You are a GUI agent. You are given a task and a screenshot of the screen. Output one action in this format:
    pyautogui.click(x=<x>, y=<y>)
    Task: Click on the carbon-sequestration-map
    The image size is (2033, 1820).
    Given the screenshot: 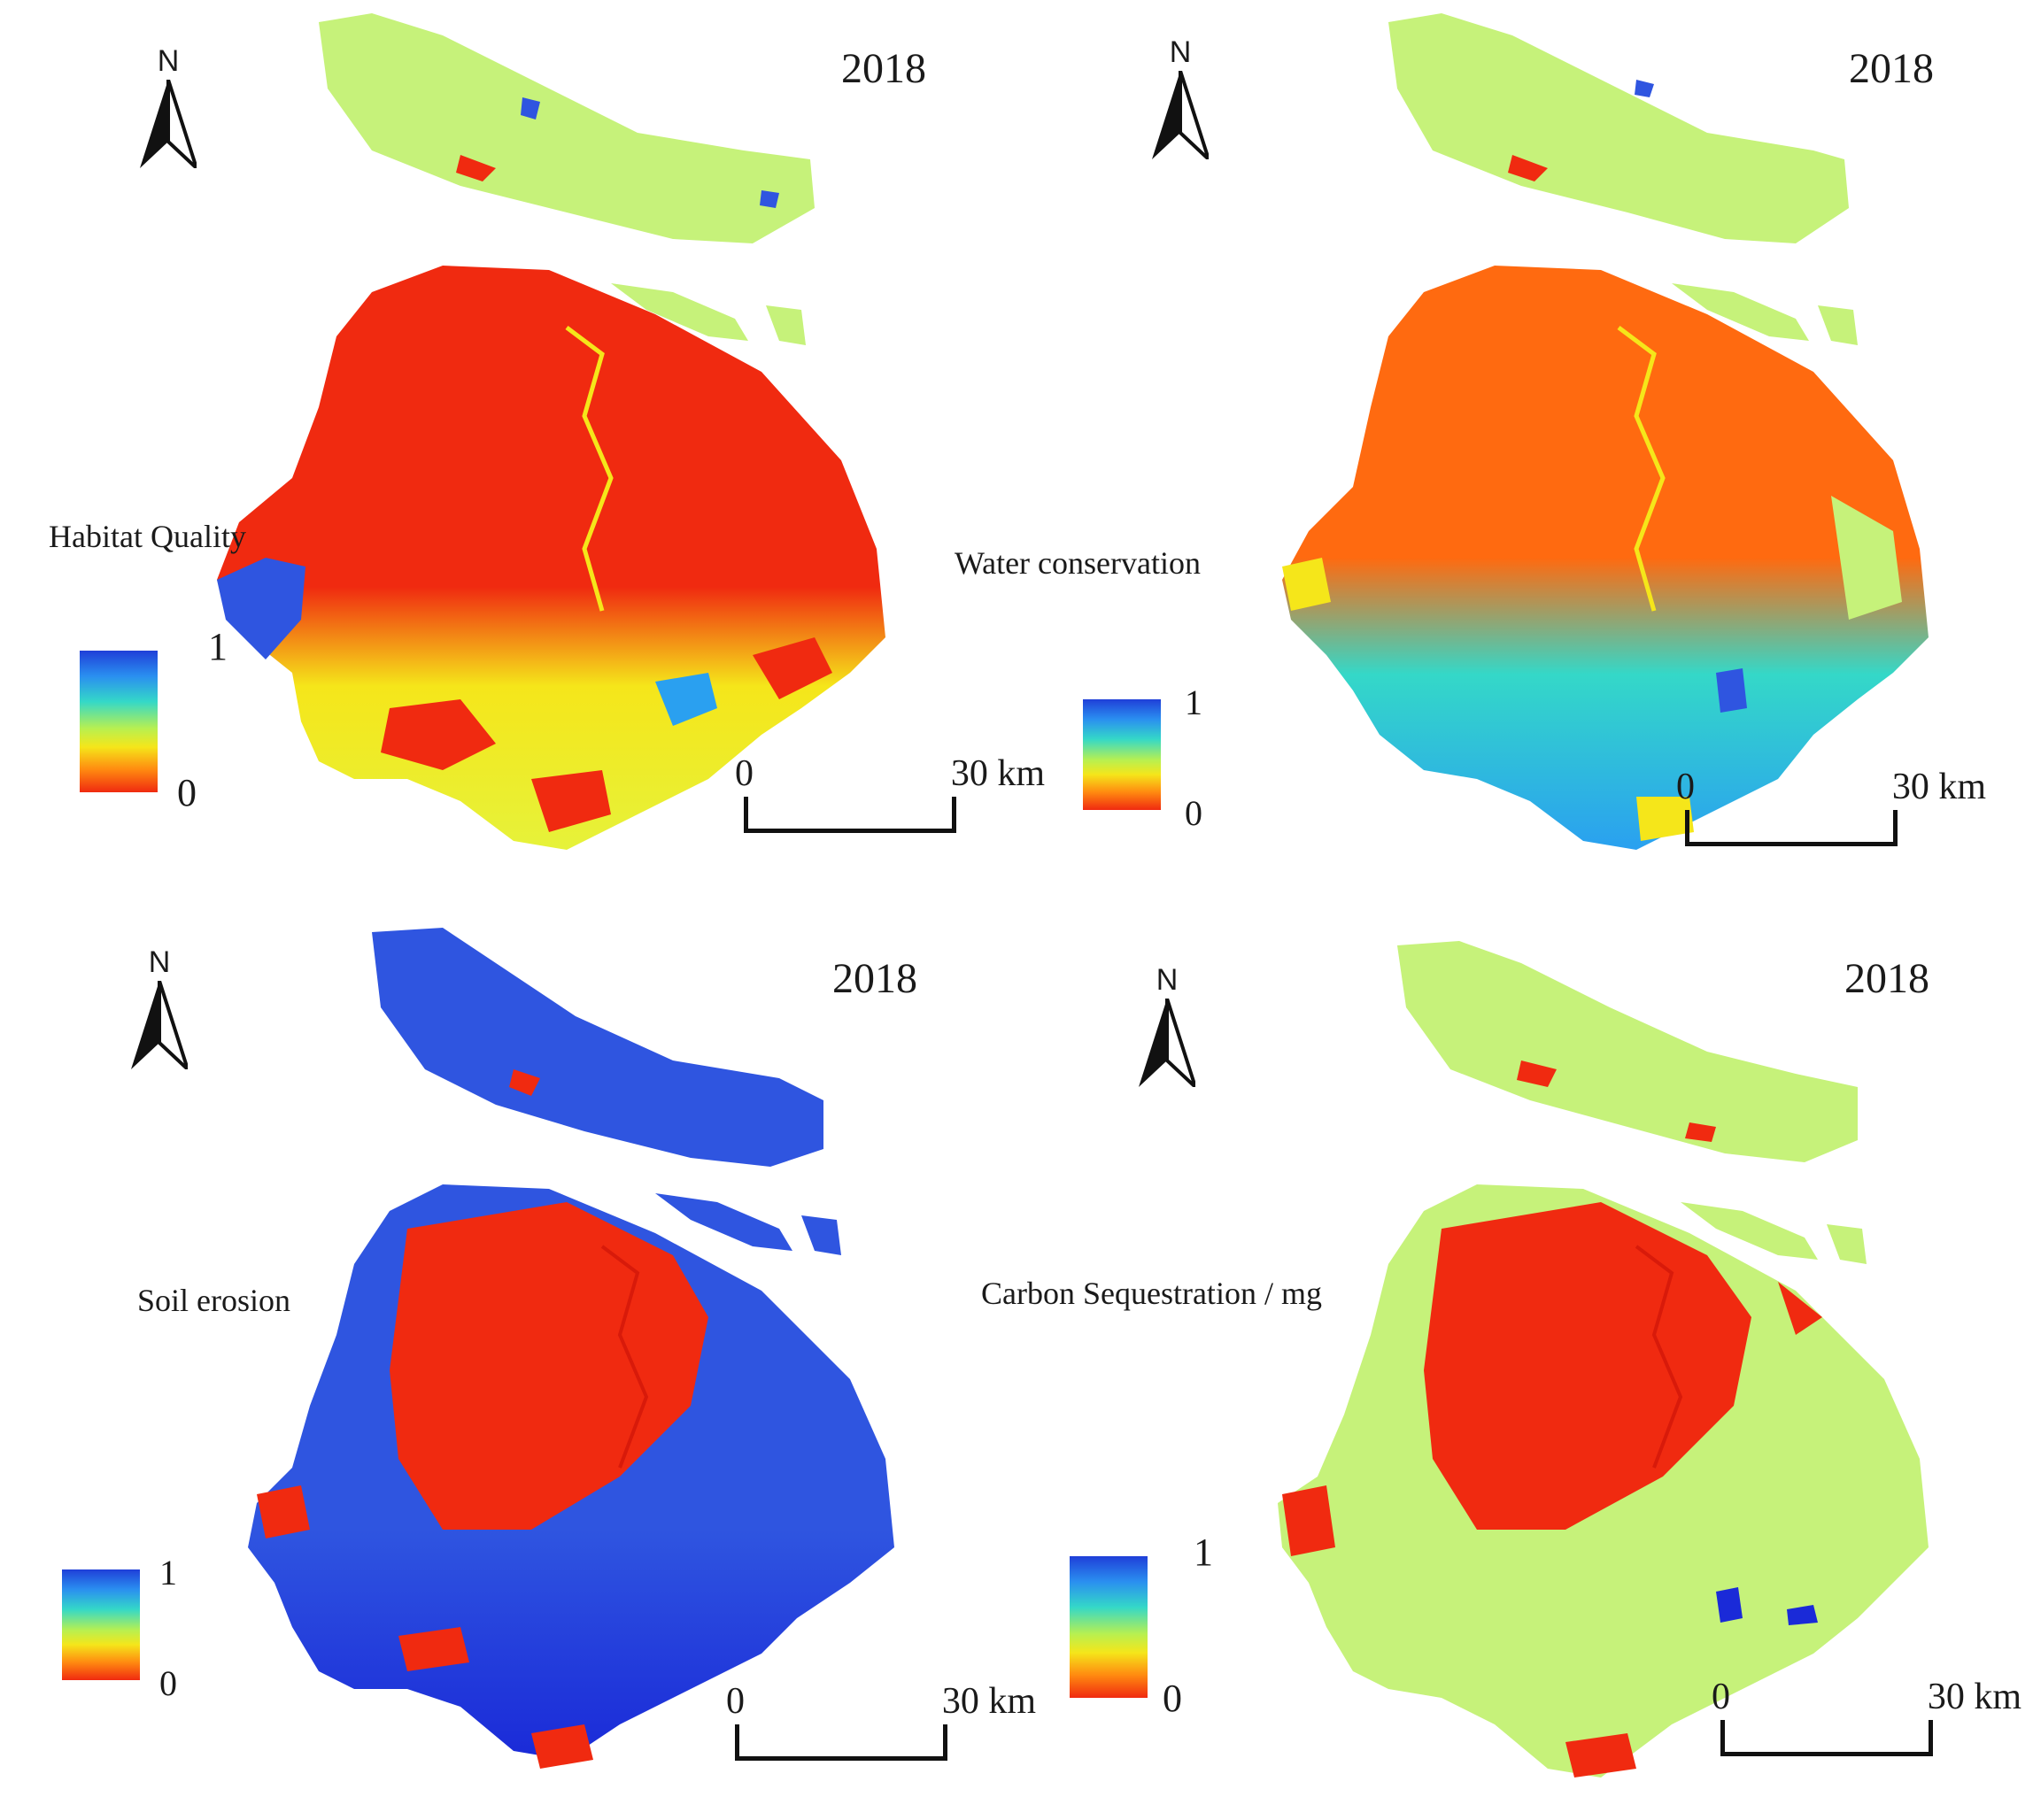 What is the action you would take?
    pyautogui.click(x=1603, y=1359)
    